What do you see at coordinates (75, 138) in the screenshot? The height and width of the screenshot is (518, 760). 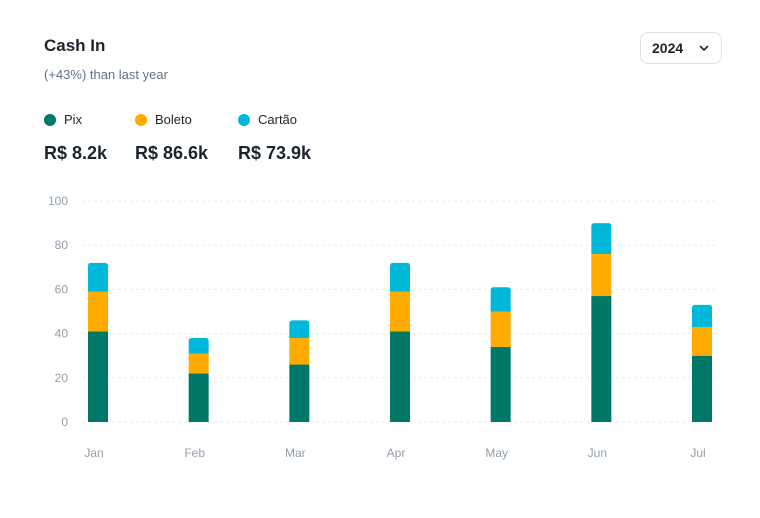 I see `legend-item-pix: Pix R$ 8.2k` at bounding box center [75, 138].